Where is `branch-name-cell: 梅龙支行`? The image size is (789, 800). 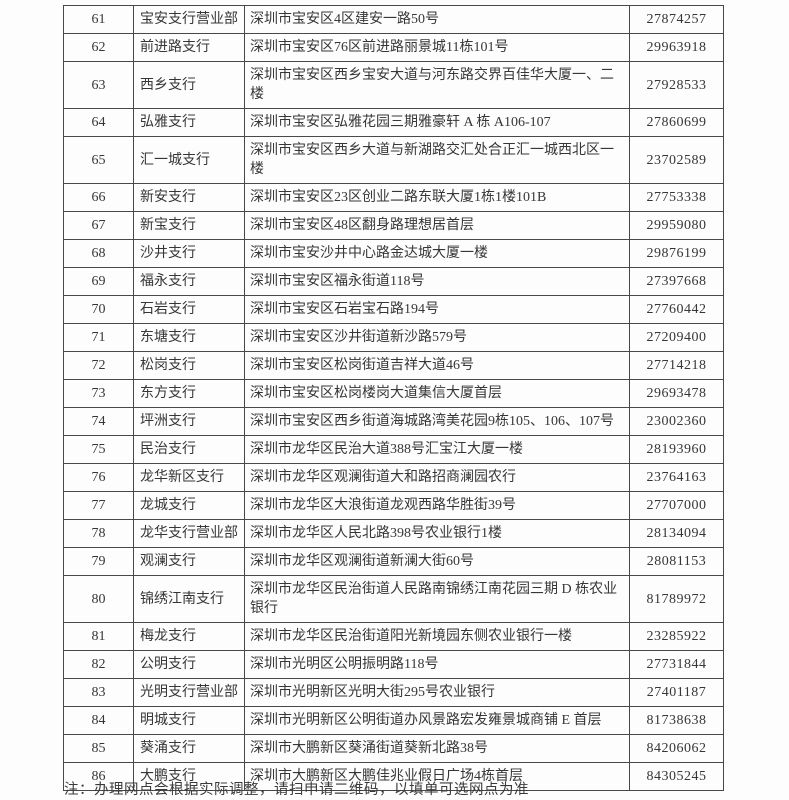 branch-name-cell: 梅龙支行 is located at coordinates (189, 636).